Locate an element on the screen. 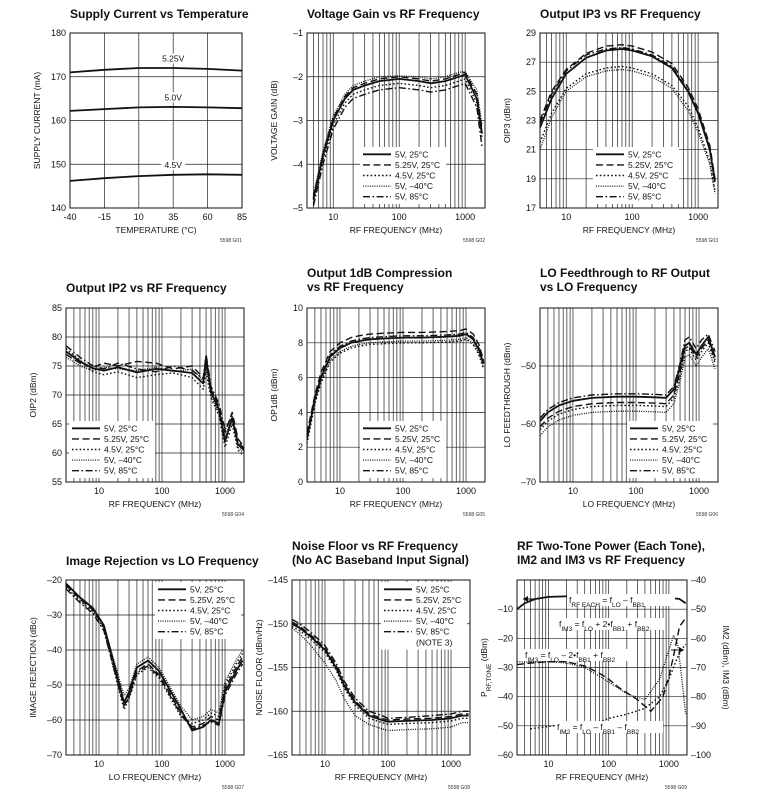 The height and width of the screenshot is (801, 760). y-tick-label: 180 is located at coordinates (58, 33).